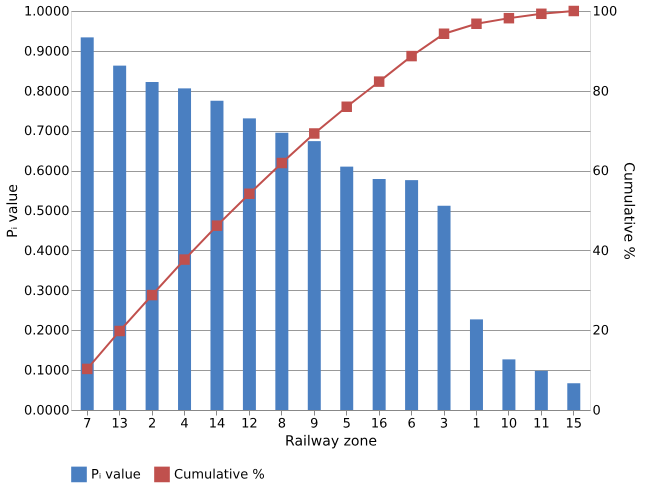  I want to click on y-tick-label: 0.2000, so click(47, 331).